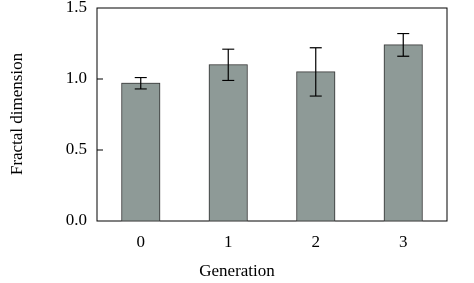  I want to click on x-tick-label: 1, so click(228, 241).